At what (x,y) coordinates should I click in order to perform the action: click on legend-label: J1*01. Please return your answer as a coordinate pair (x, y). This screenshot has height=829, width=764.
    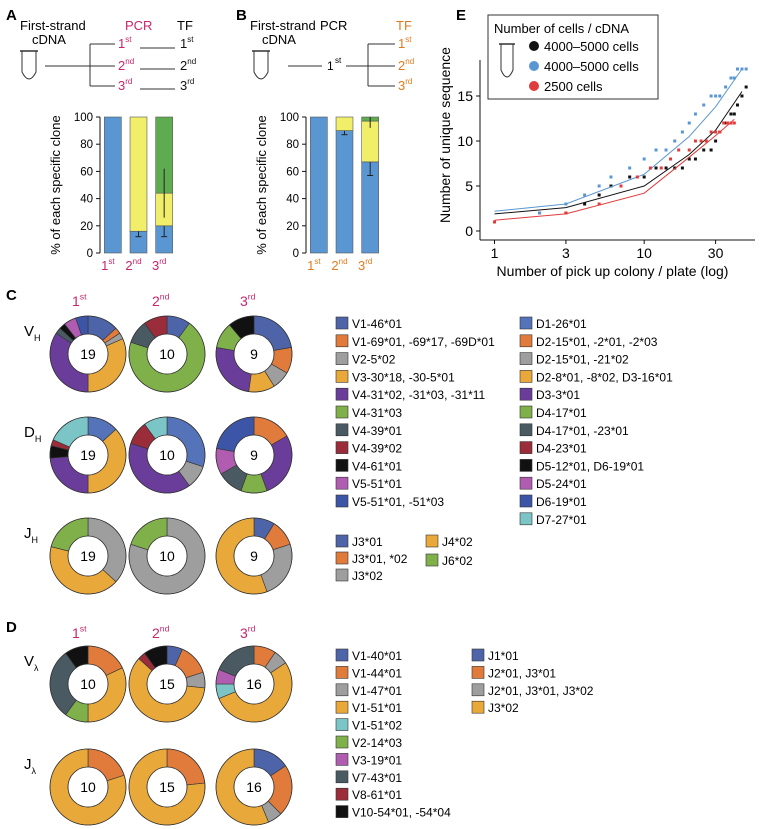
    Looking at the image, I should click on (503, 656).